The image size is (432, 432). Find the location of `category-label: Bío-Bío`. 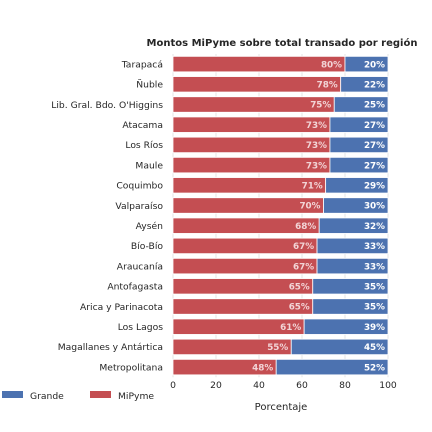

category-label: Bío-Bío is located at coordinates (147, 246).